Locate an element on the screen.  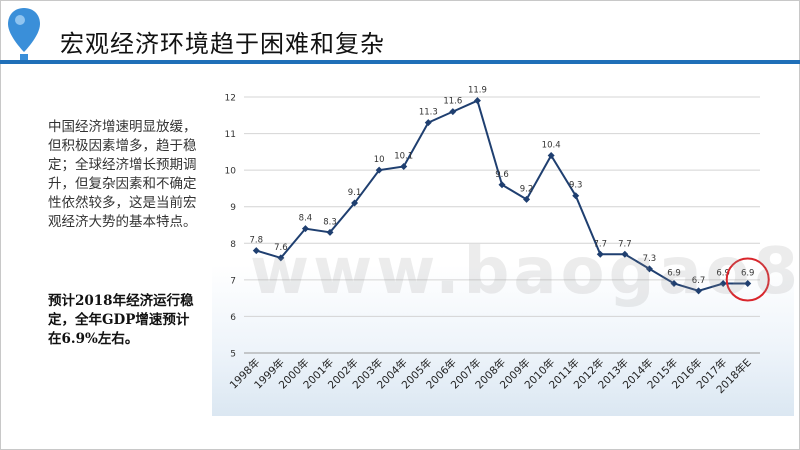
data-label: 6.7 is located at coordinates (699, 281).